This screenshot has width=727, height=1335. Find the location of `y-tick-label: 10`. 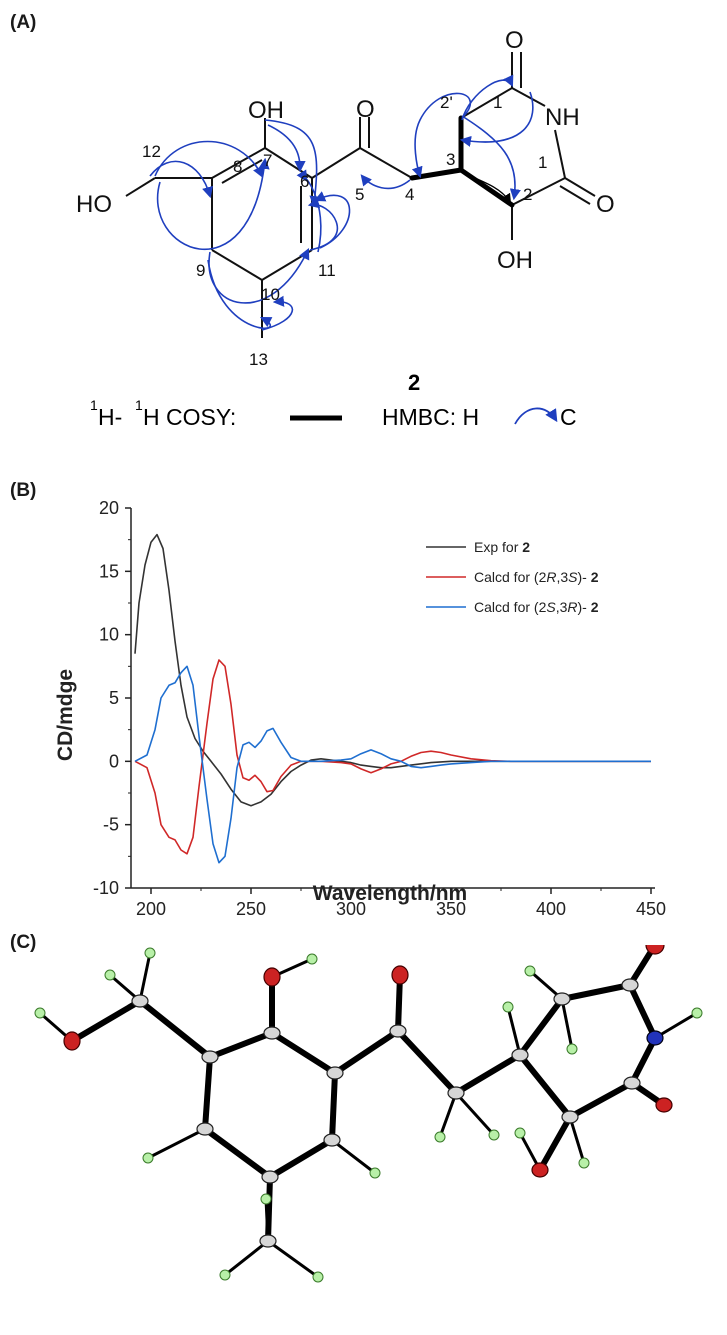

y-tick-label: 10 is located at coordinates (109, 635).